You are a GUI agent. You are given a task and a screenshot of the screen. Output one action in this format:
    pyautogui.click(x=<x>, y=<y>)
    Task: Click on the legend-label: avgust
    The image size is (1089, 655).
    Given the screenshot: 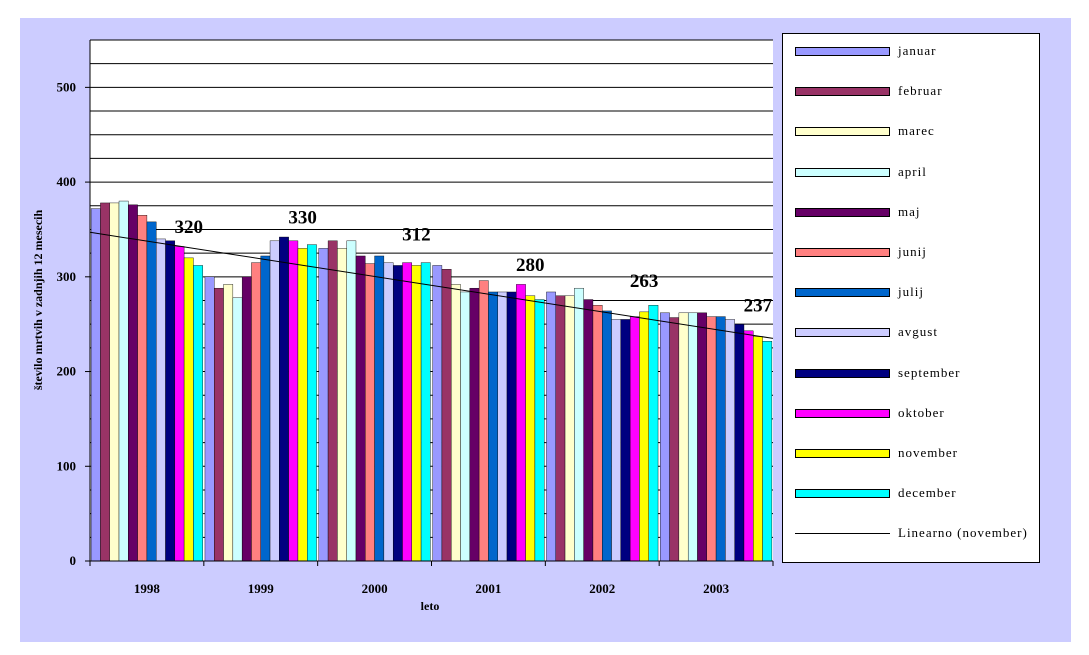 What is the action you would take?
    pyautogui.click(x=918, y=332)
    